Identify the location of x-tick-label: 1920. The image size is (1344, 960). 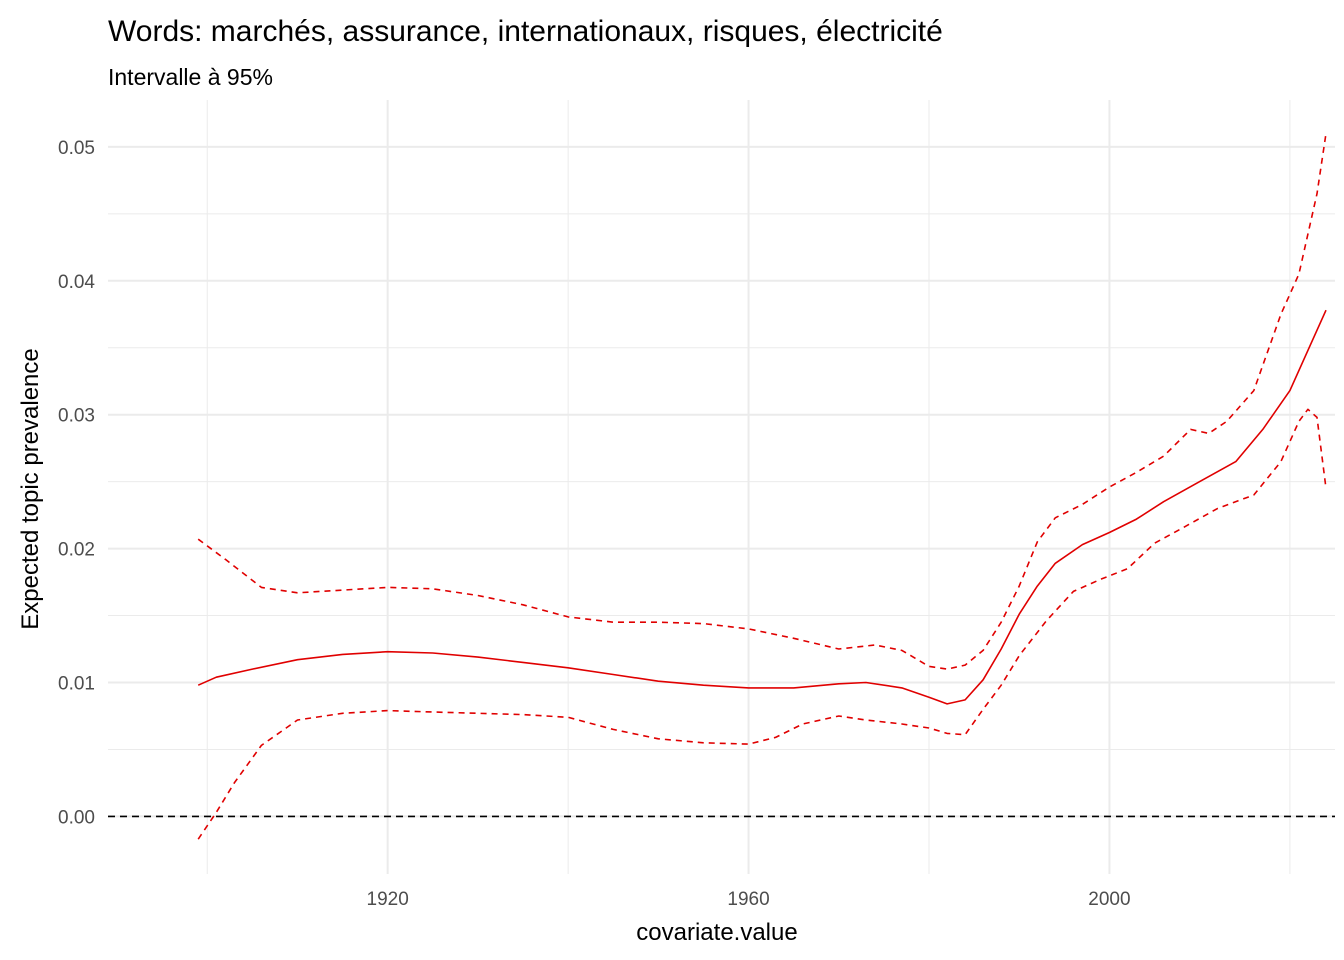
(388, 899).